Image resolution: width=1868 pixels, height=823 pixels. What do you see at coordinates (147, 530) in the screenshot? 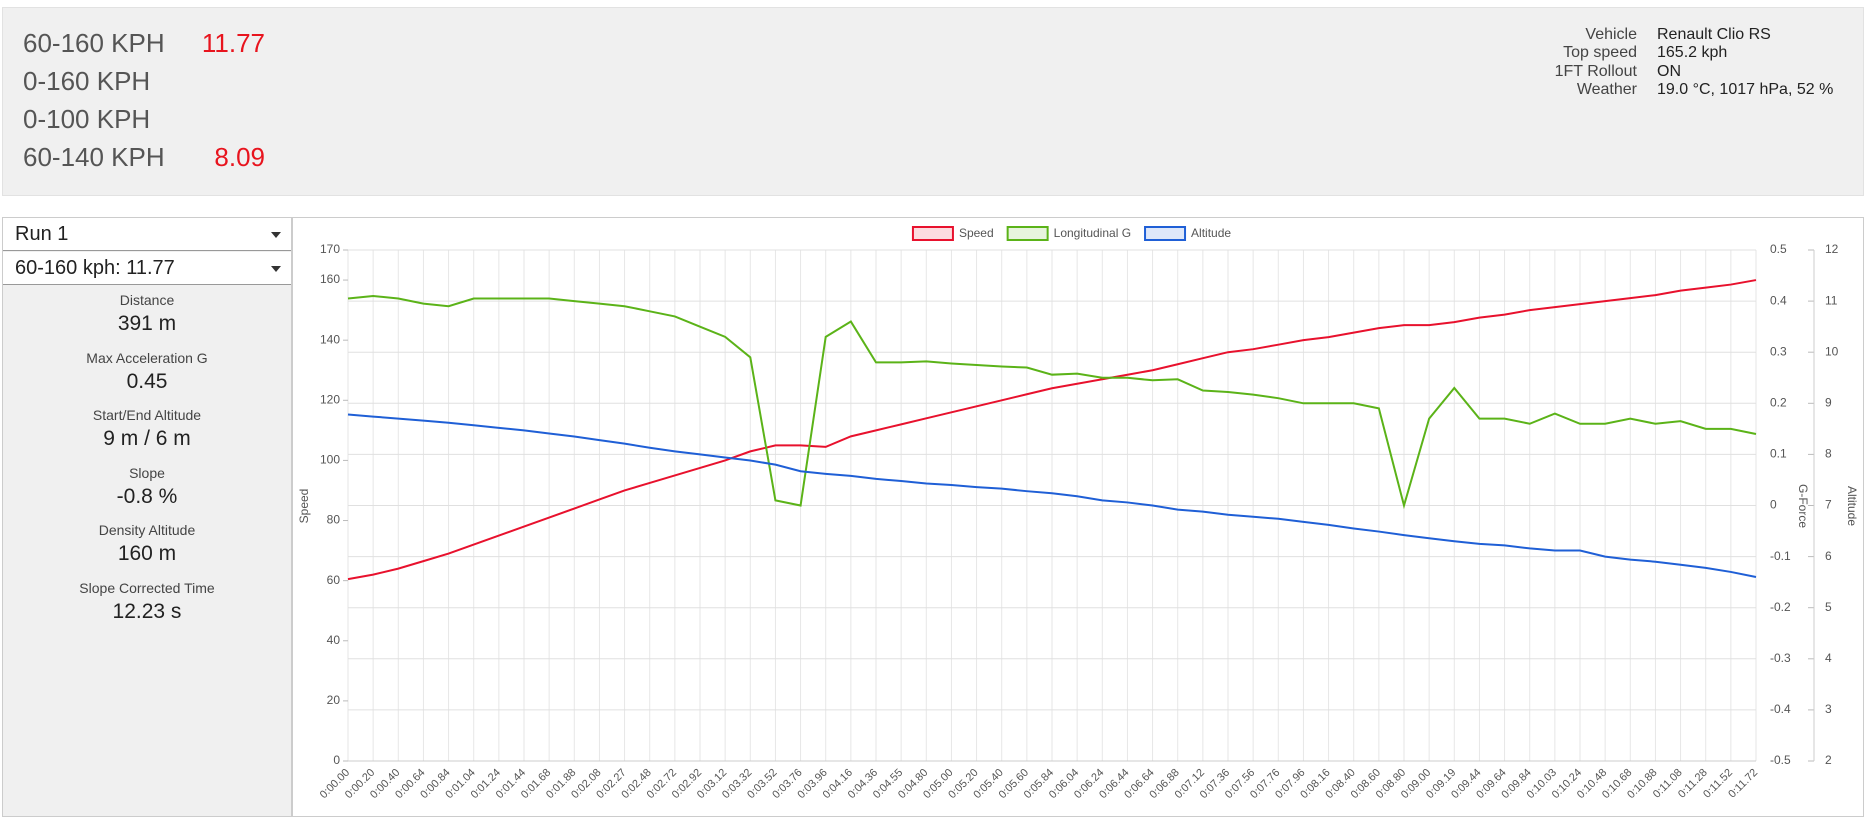
I see `stat-label: Density Altitude` at bounding box center [147, 530].